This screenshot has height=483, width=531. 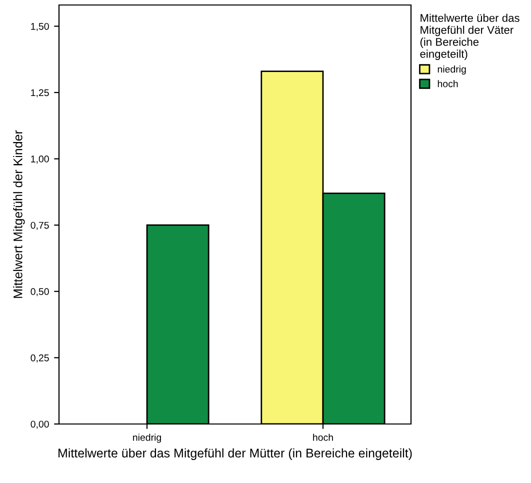 I want to click on y-tick-label: 1,25, so click(x=40, y=93).